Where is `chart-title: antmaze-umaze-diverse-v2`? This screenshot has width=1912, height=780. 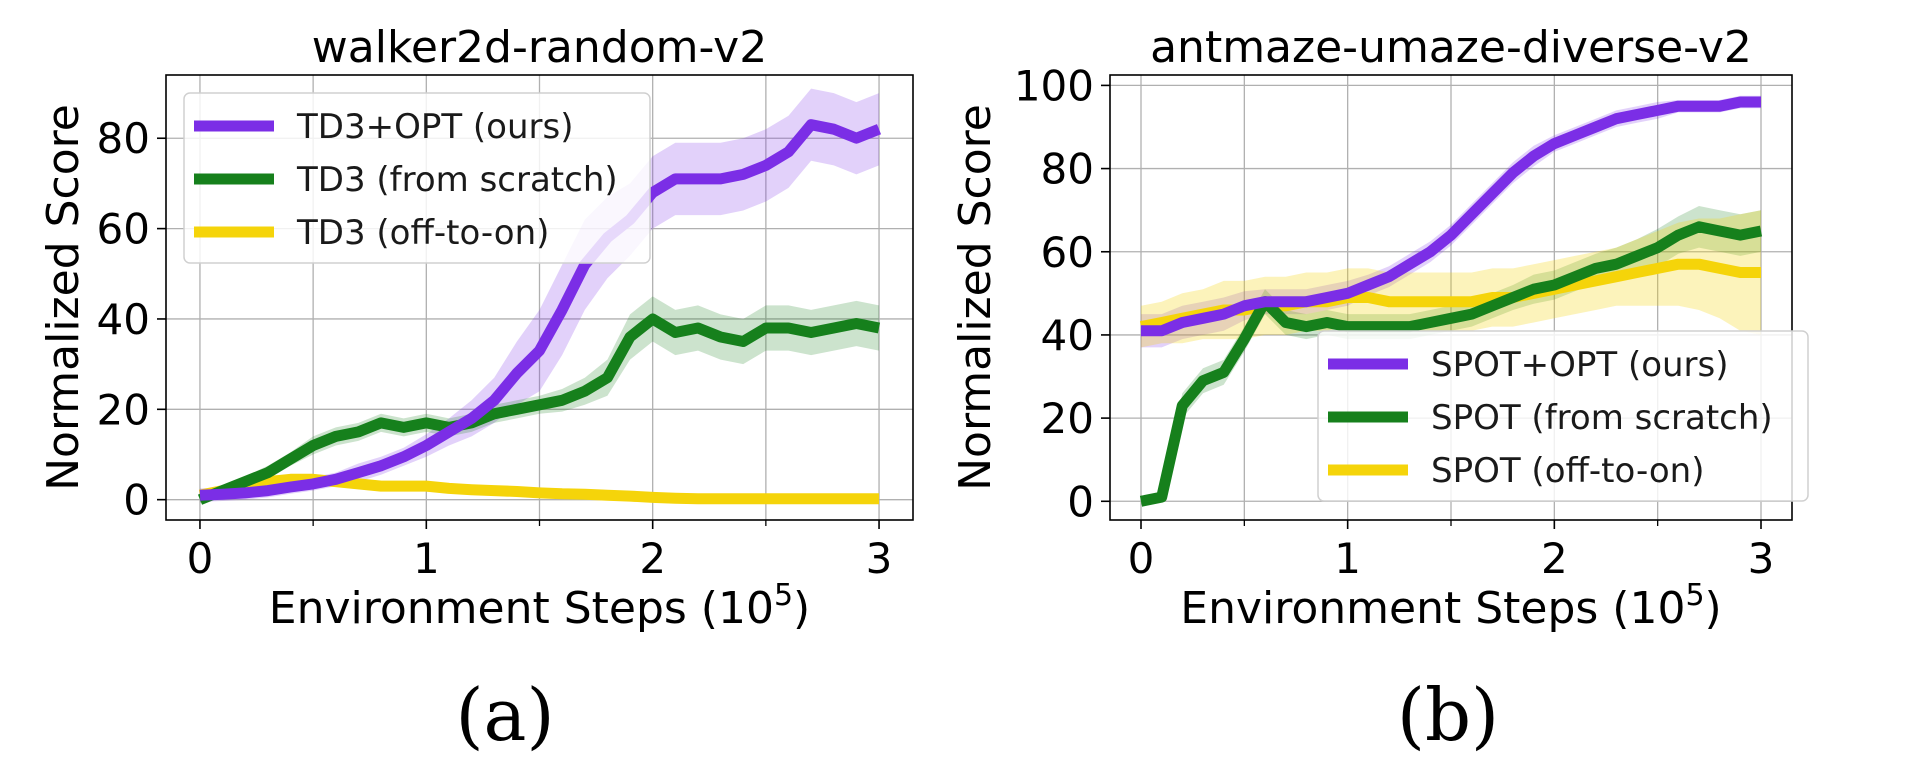
chart-title: antmaze-umaze-diverse-v2 is located at coordinates (1451, 47).